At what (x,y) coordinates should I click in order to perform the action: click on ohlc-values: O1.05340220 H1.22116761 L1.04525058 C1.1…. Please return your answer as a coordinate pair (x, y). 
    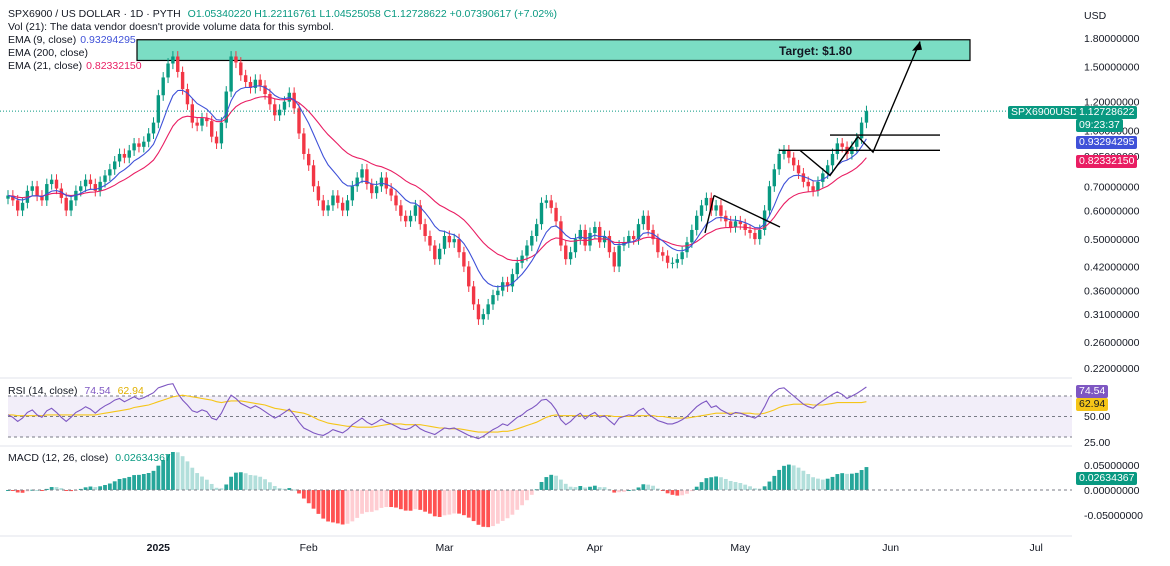
    Looking at the image, I should click on (372, 14).